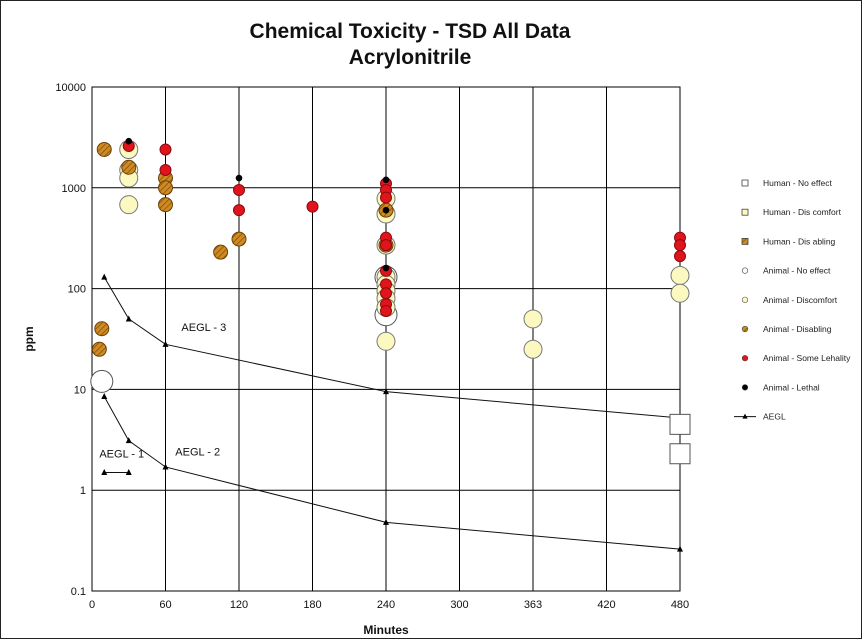 The image size is (864, 641). What do you see at coordinates (410, 57) in the screenshot?
I see `chart-subtitle: Acrylonitrile` at bounding box center [410, 57].